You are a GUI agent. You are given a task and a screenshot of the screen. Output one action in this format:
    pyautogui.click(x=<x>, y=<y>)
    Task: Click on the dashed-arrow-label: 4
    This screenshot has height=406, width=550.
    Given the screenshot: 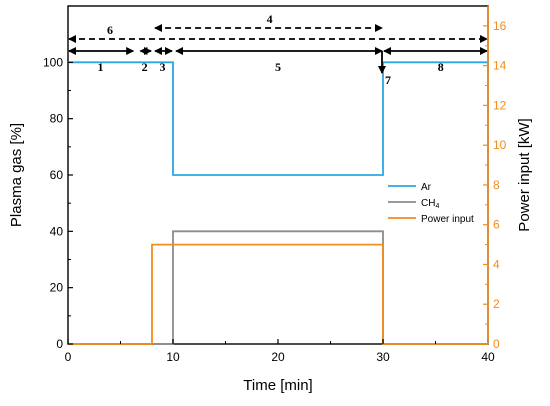 What is the action you would take?
    pyautogui.click(x=270, y=19)
    